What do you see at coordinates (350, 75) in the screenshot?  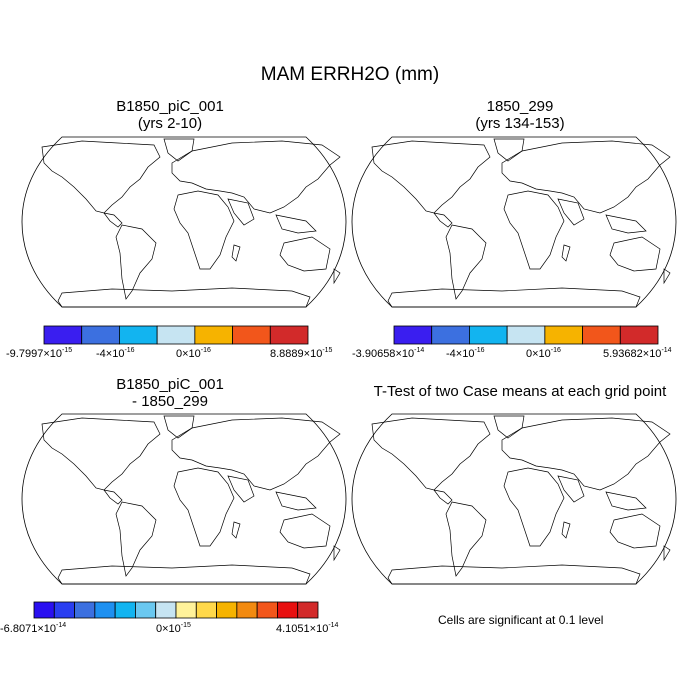 I see `figure-title: MAM ERRH2O (mm)` at bounding box center [350, 75].